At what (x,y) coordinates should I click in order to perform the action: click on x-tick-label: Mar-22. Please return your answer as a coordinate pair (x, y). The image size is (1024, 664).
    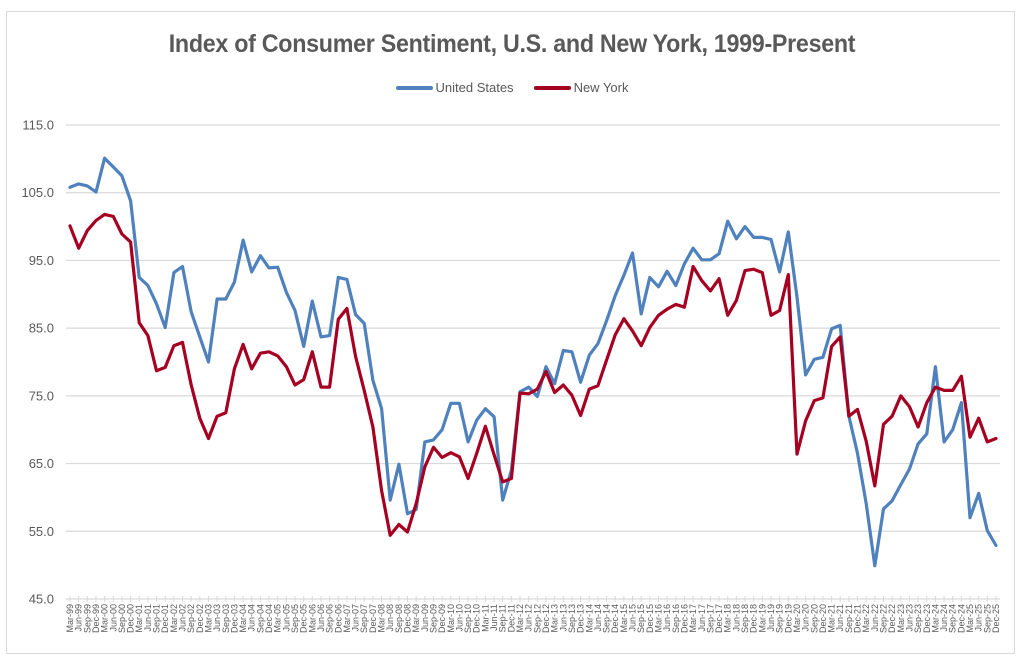
    Looking at the image, I should click on (866, 618).